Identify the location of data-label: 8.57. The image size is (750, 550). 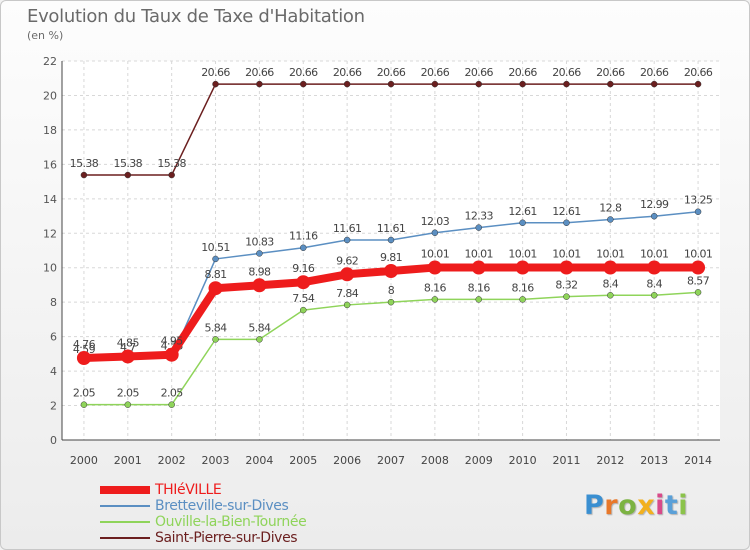
(698, 280).